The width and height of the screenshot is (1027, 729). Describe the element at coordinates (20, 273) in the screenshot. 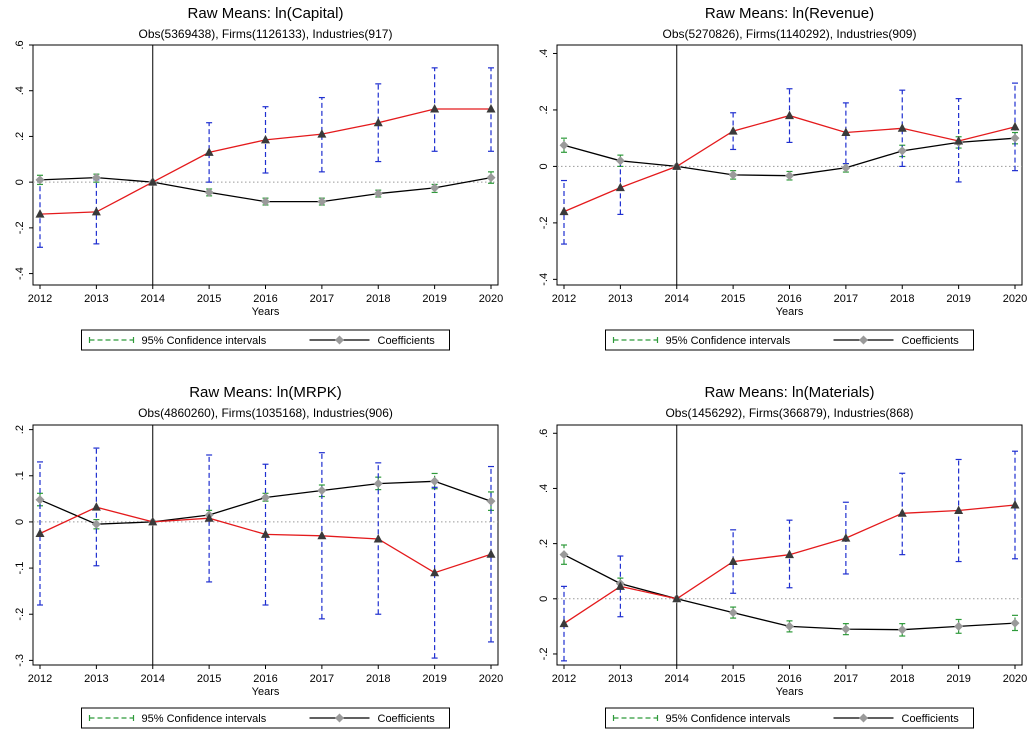

I see `y-tick-label: -.4` at that location.